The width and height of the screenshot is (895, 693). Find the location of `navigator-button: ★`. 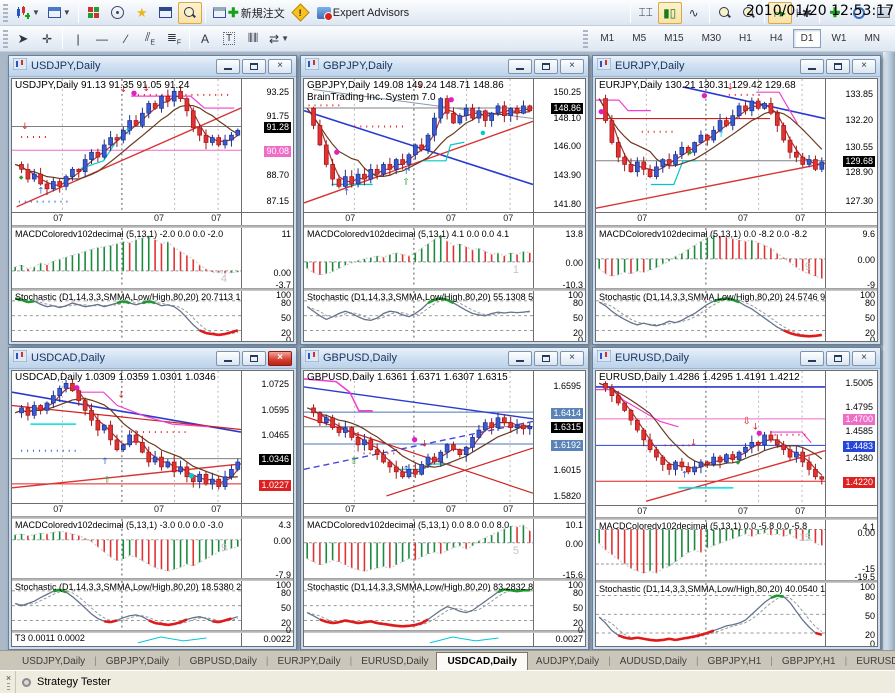

navigator-button: ★ is located at coordinates (142, 13).